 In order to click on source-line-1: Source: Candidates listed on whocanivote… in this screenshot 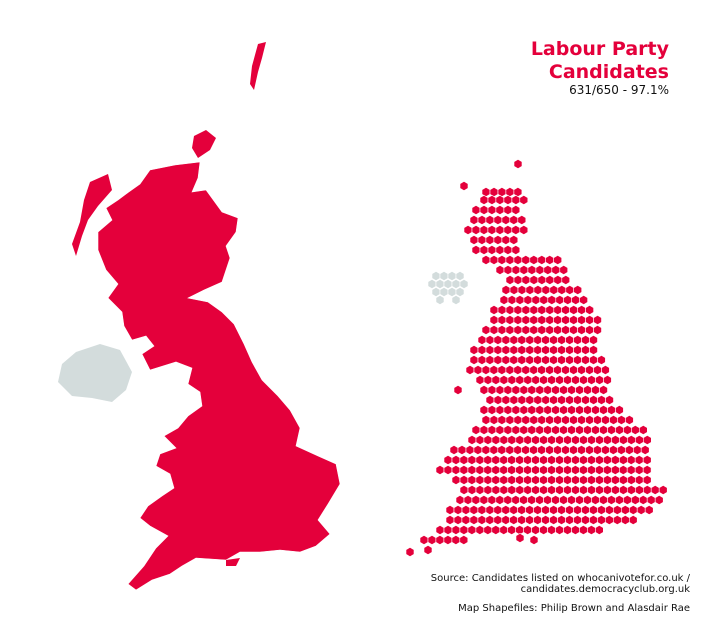, I will do `click(560, 578)`.